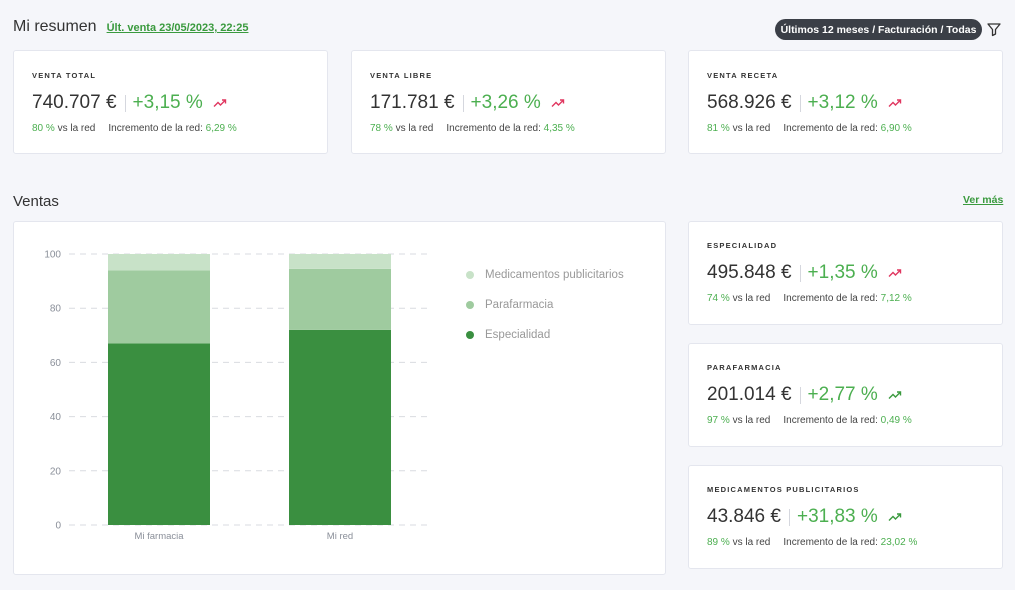  I want to click on network-increase-value: 4,35 %, so click(559, 128).